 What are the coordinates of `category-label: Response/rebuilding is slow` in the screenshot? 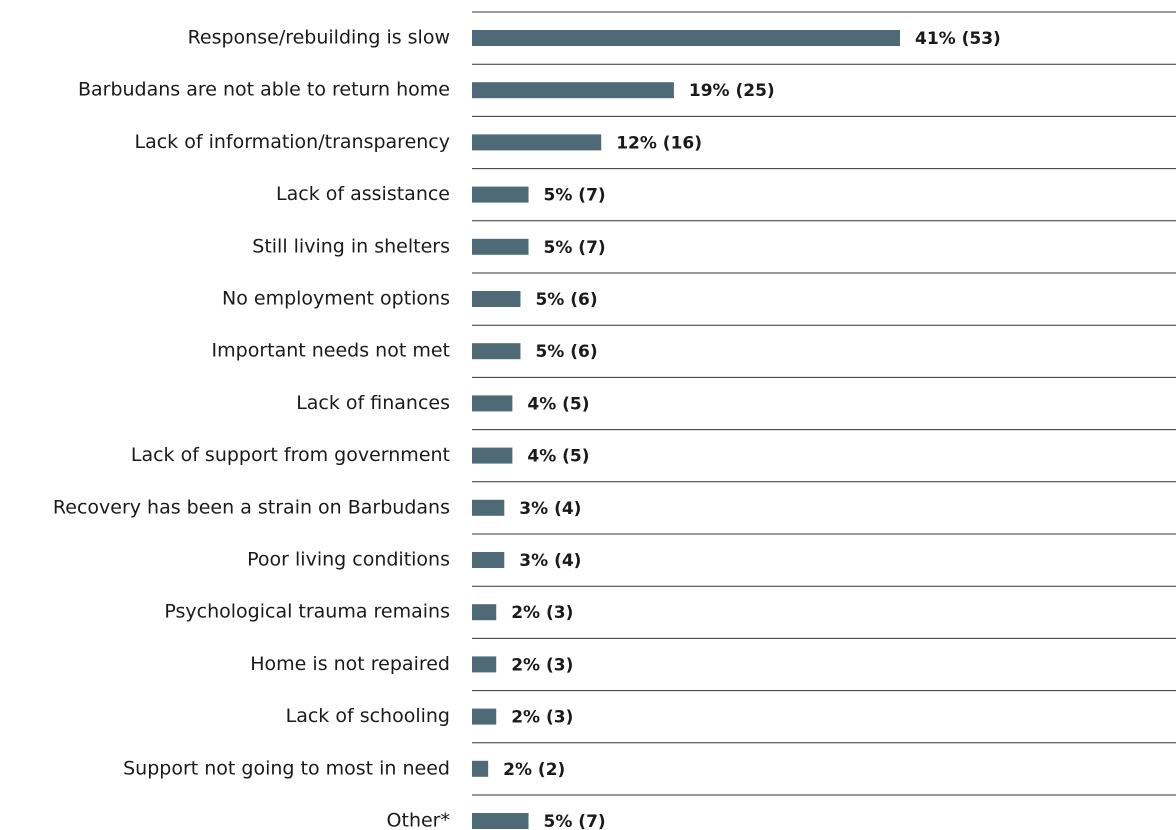 It's located at (319, 38).